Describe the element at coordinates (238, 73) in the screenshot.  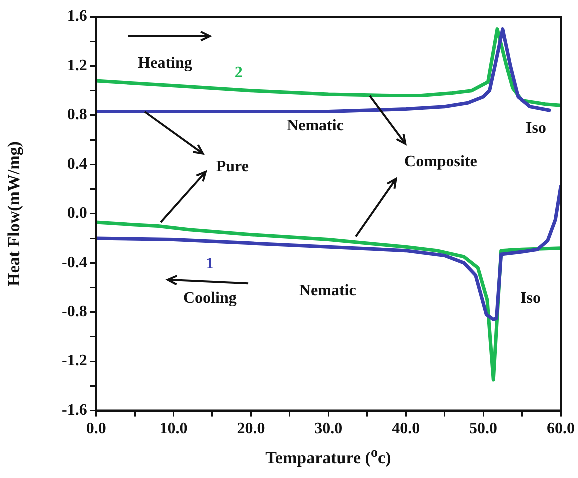
I see `annotation: 2` at that location.